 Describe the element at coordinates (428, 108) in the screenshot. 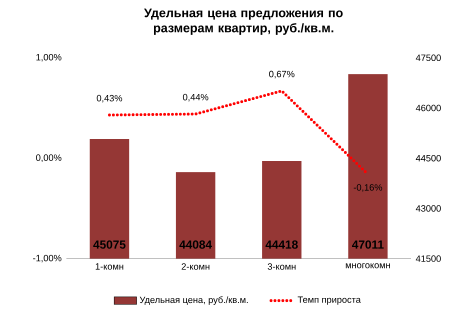

I see `y2-tick-label: 46000` at that location.